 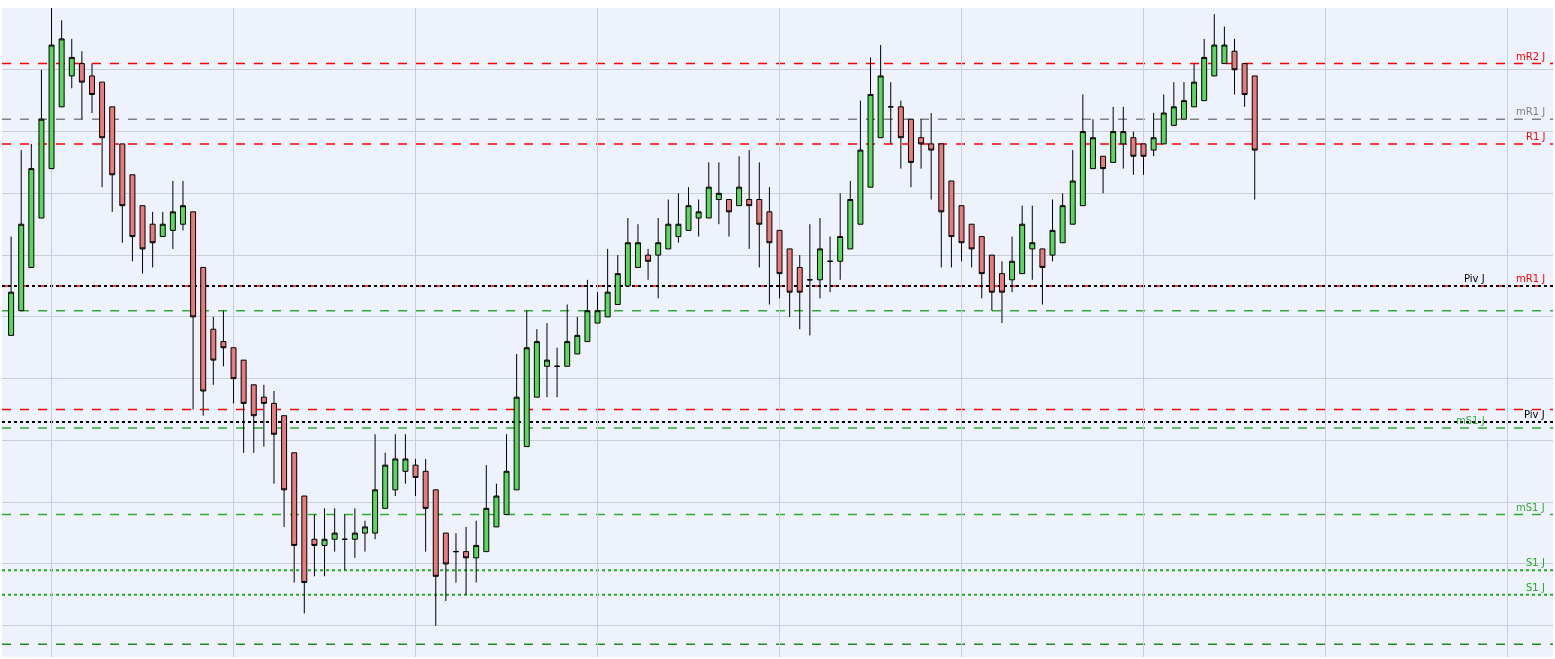 I want to click on ref-line-label: mR2 J, so click(x=1531, y=56).